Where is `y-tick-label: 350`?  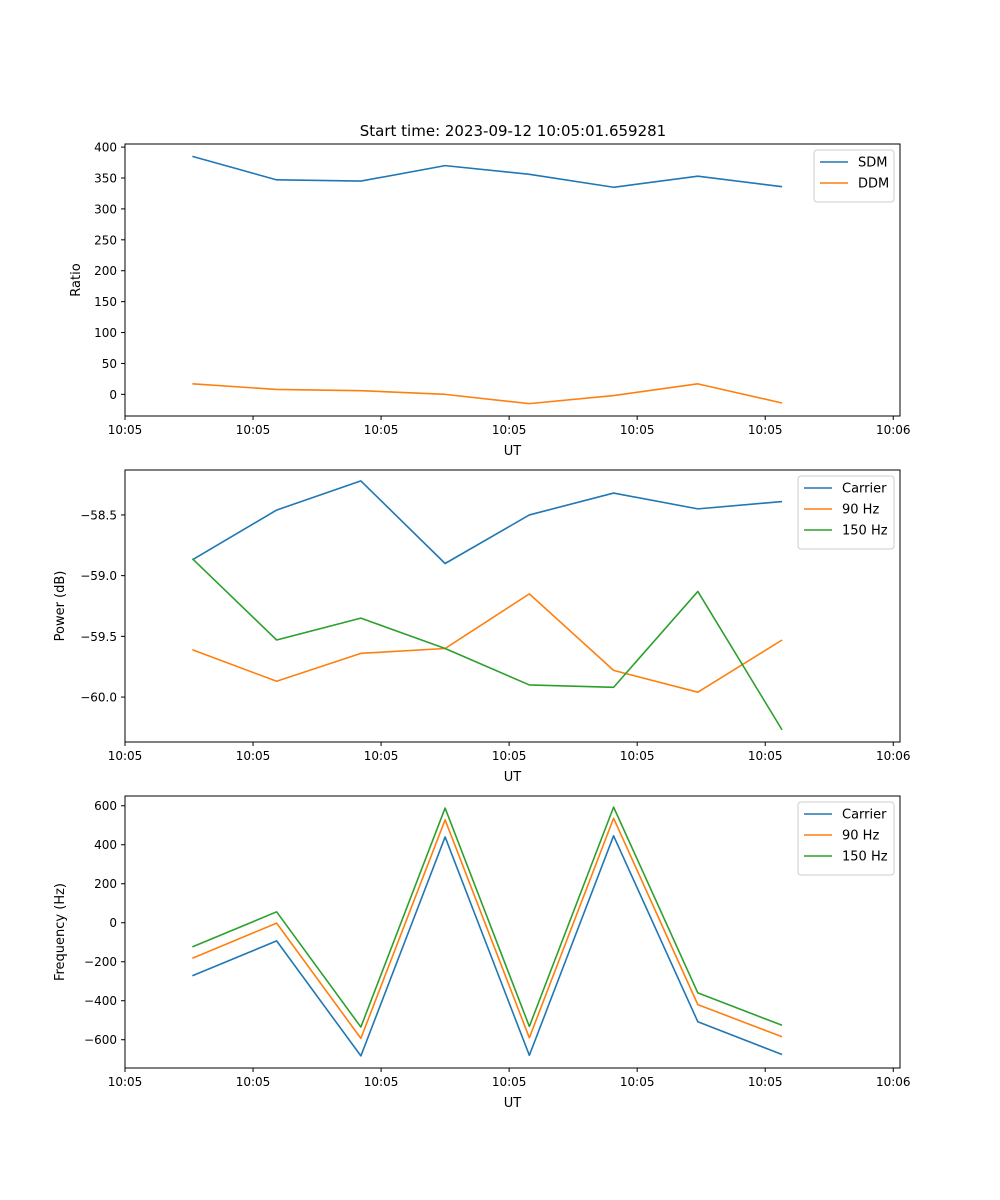
y-tick-label: 350 is located at coordinates (105, 179).